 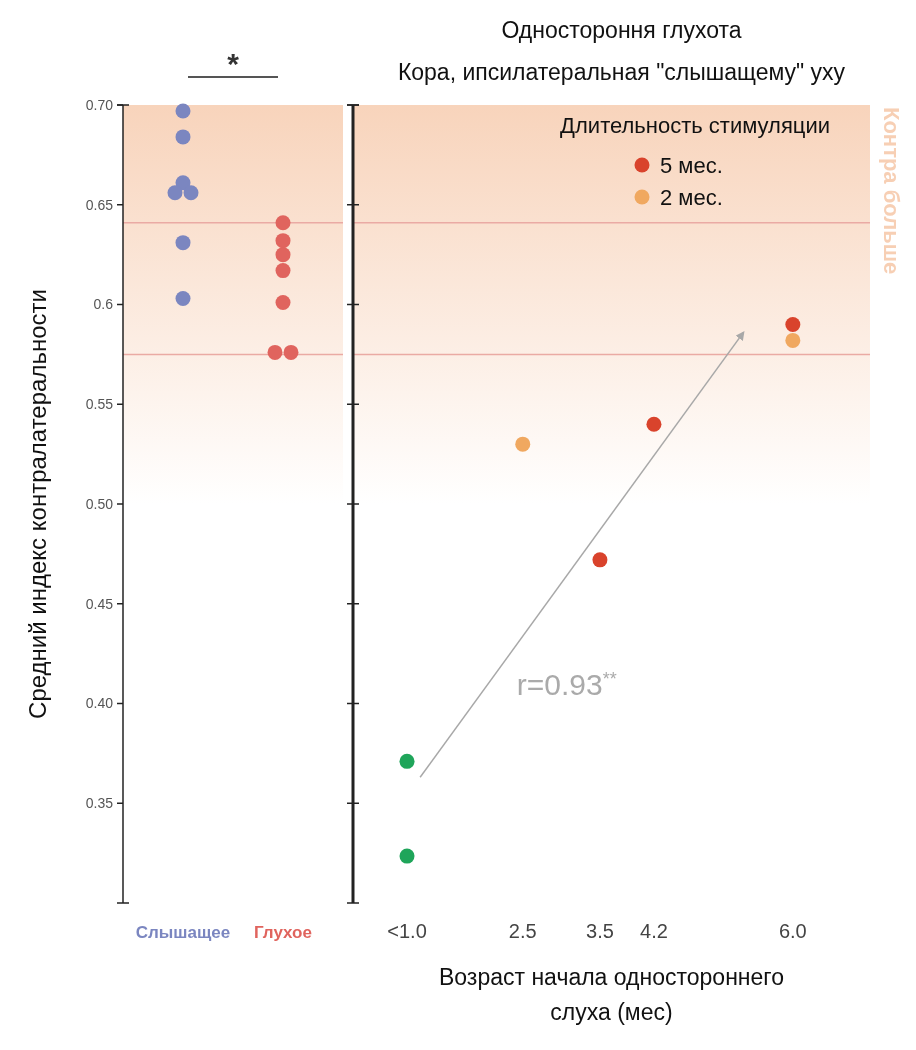 I want to click on x-tick-label: Слышащее, so click(x=183, y=932).